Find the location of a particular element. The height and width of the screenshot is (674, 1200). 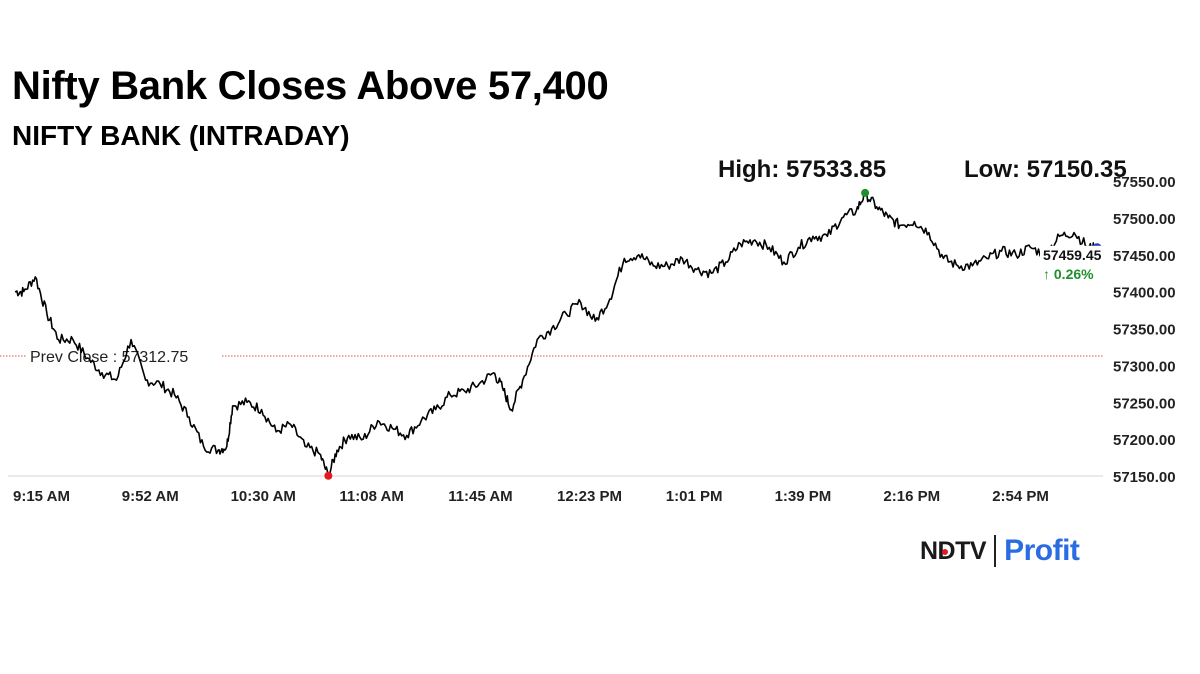

ndtv-profit-logo: NDTV Profit is located at coordinates (1000, 551).